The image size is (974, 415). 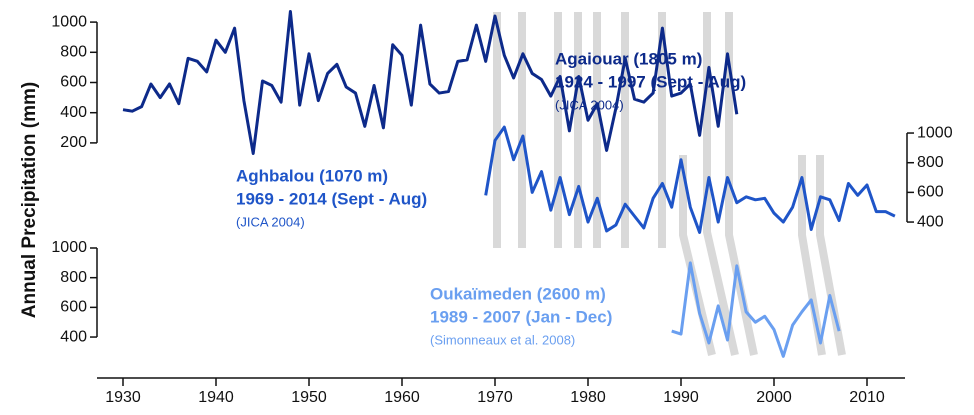 What do you see at coordinates (312, 175) in the screenshot?
I see `station-label: Aghbalou (1070 m)` at bounding box center [312, 175].